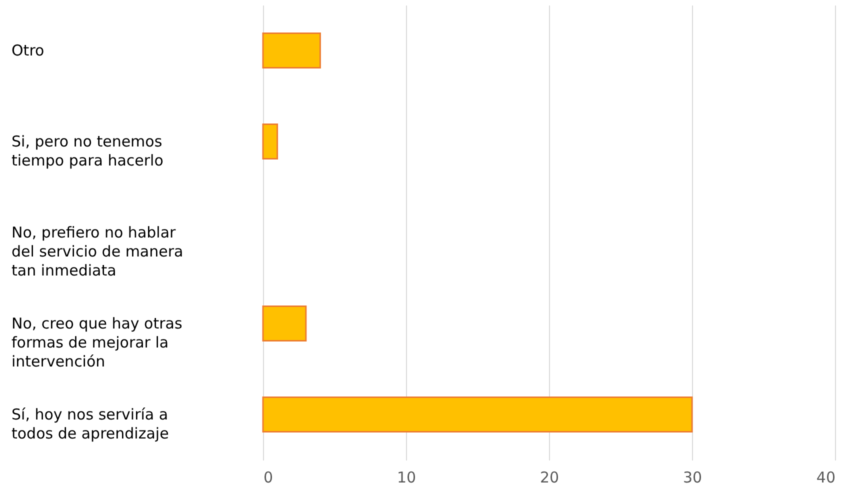  What do you see at coordinates (97, 342) in the screenshot?
I see `y-tick-label: No, creo que hay otras formas de mejorar la intervención` at bounding box center [97, 342].